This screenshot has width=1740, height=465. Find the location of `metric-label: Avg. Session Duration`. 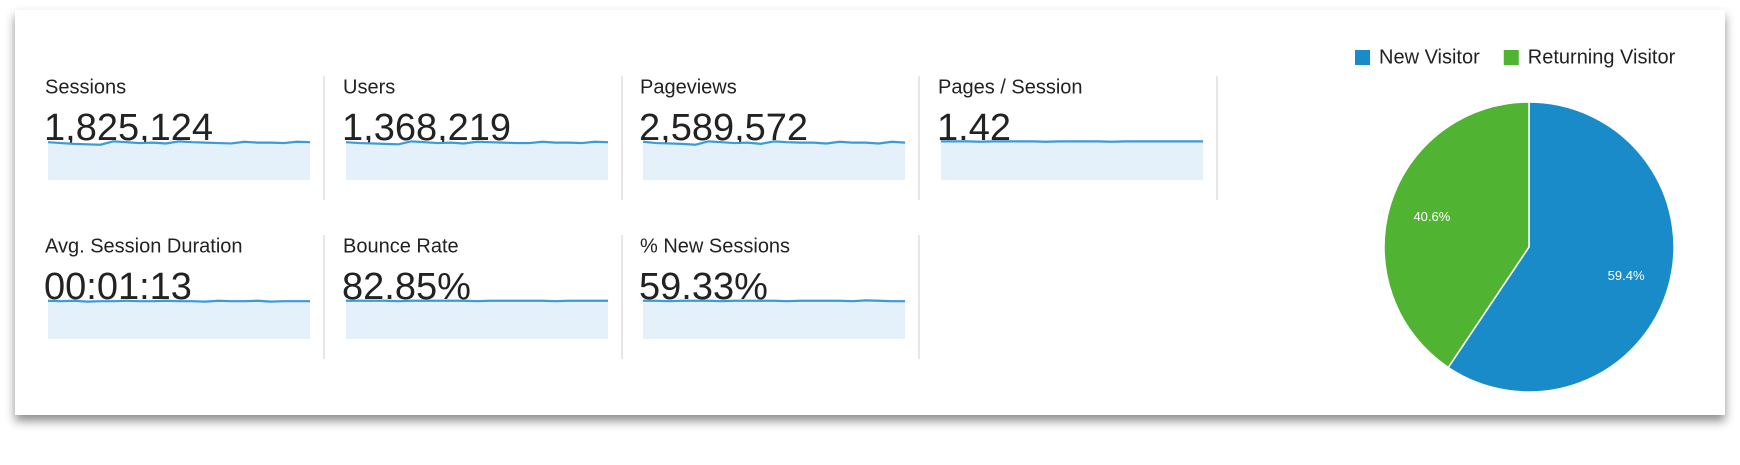

metric-label: Avg. Session Duration is located at coordinates (144, 246).